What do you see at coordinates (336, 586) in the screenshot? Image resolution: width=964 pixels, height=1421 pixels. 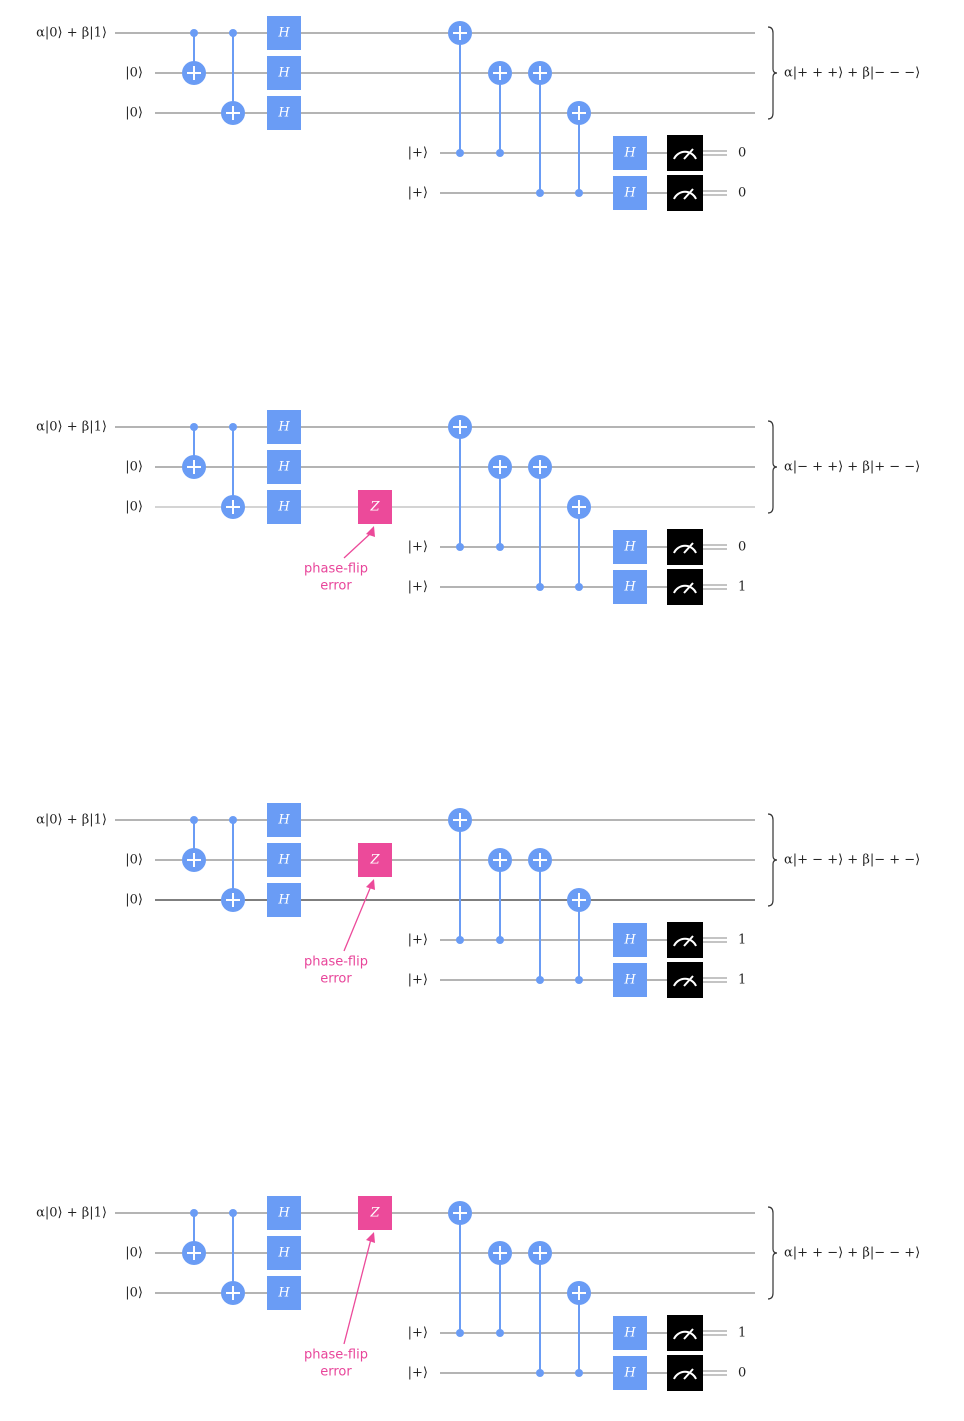 I see `error-label-line2: error` at bounding box center [336, 586].